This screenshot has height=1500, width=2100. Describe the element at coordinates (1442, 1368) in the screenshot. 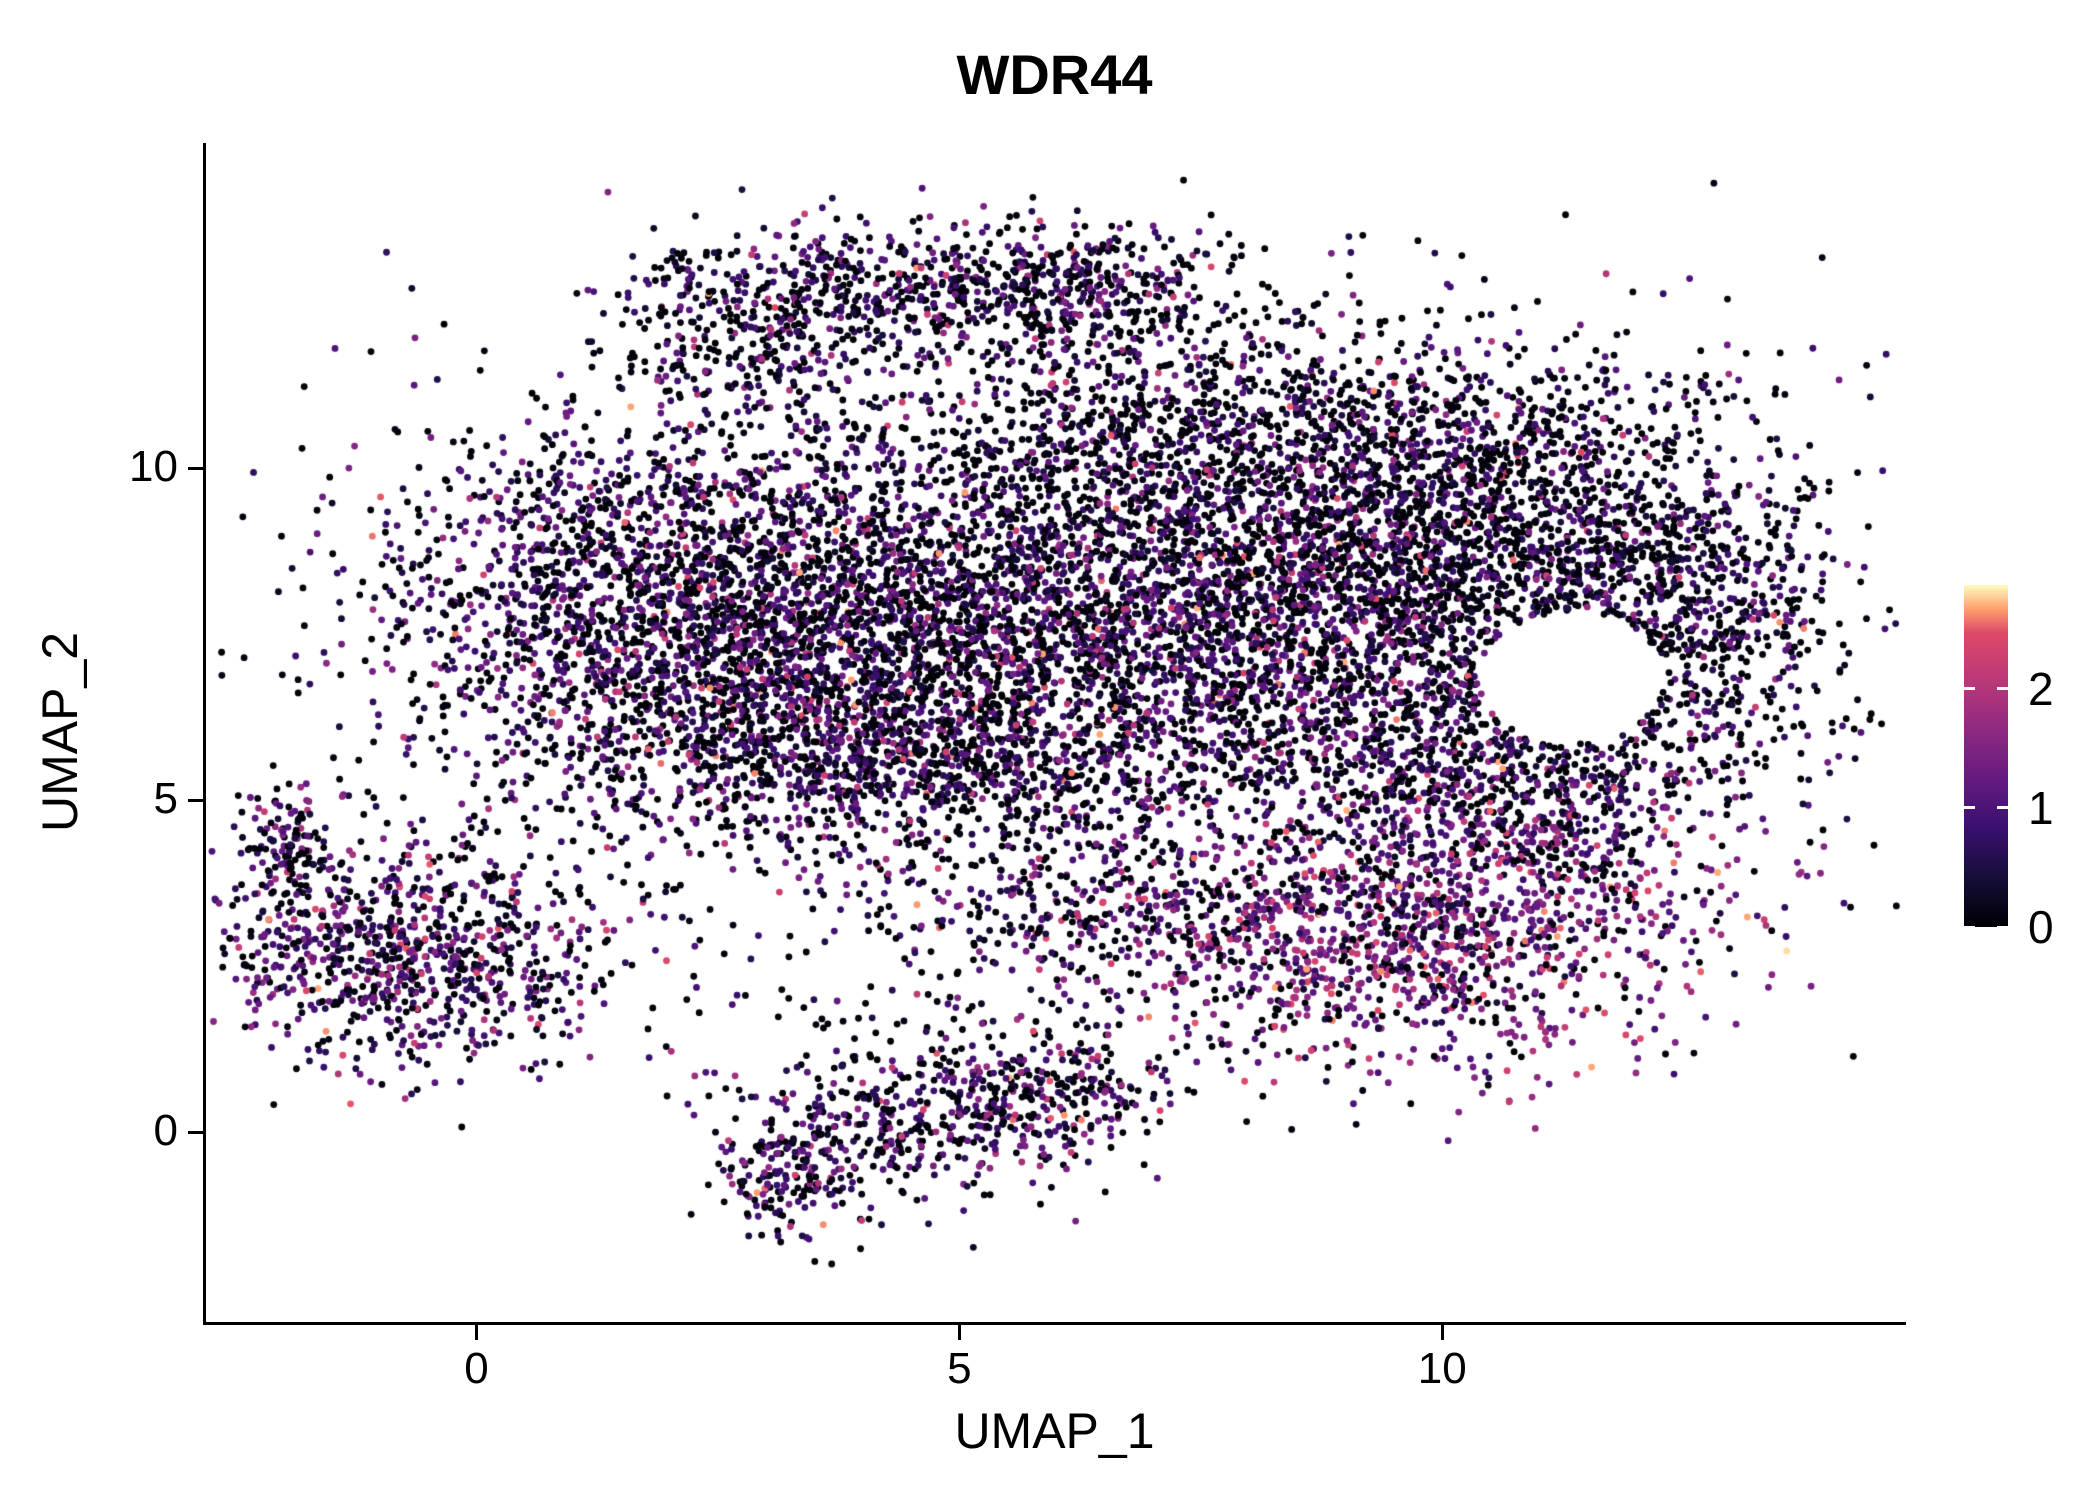

I see `x-tick-label: 10` at that location.